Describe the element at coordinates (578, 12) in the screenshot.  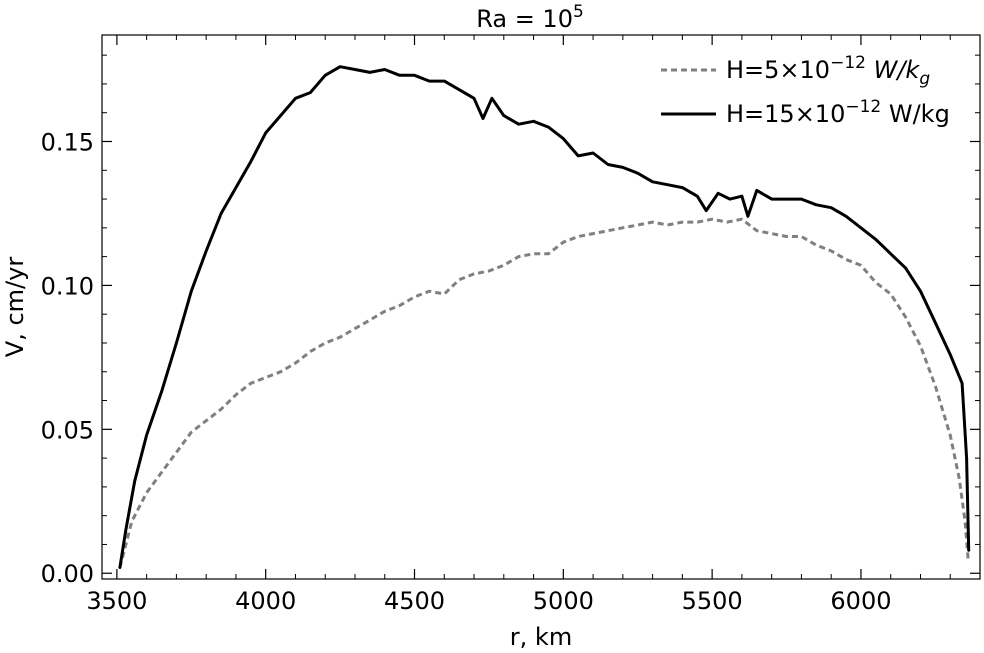
I see `chart-title-superscript: 5` at that location.